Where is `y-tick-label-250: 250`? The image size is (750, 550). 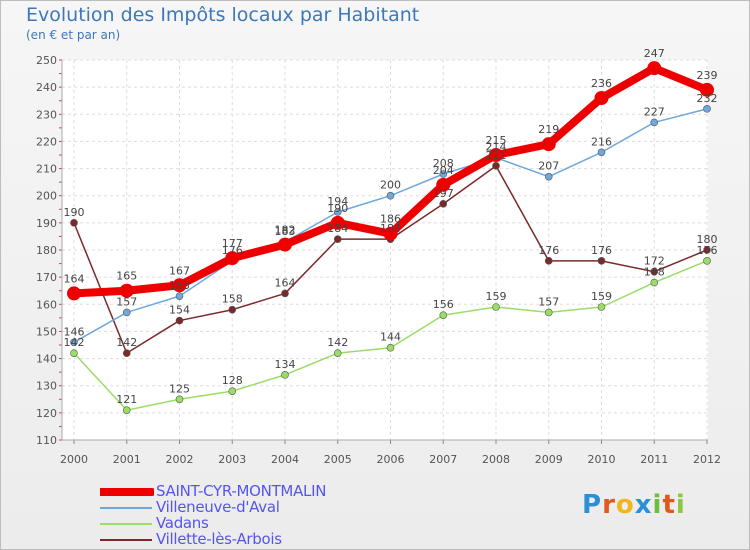
y-tick-label-250: 250 is located at coordinates (46, 60).